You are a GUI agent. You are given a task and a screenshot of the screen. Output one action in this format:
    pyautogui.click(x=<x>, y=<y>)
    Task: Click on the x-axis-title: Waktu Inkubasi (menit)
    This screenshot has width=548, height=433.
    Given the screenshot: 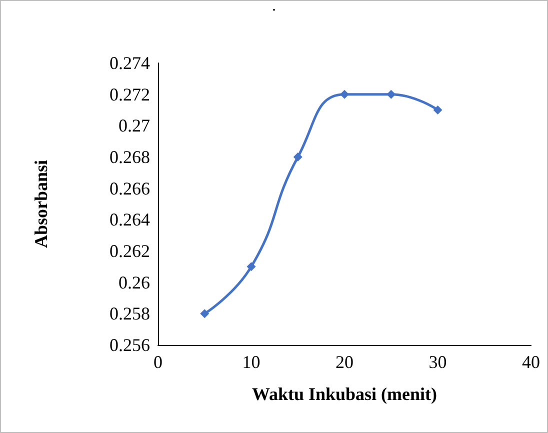 What is the action you would take?
    pyautogui.click(x=345, y=394)
    